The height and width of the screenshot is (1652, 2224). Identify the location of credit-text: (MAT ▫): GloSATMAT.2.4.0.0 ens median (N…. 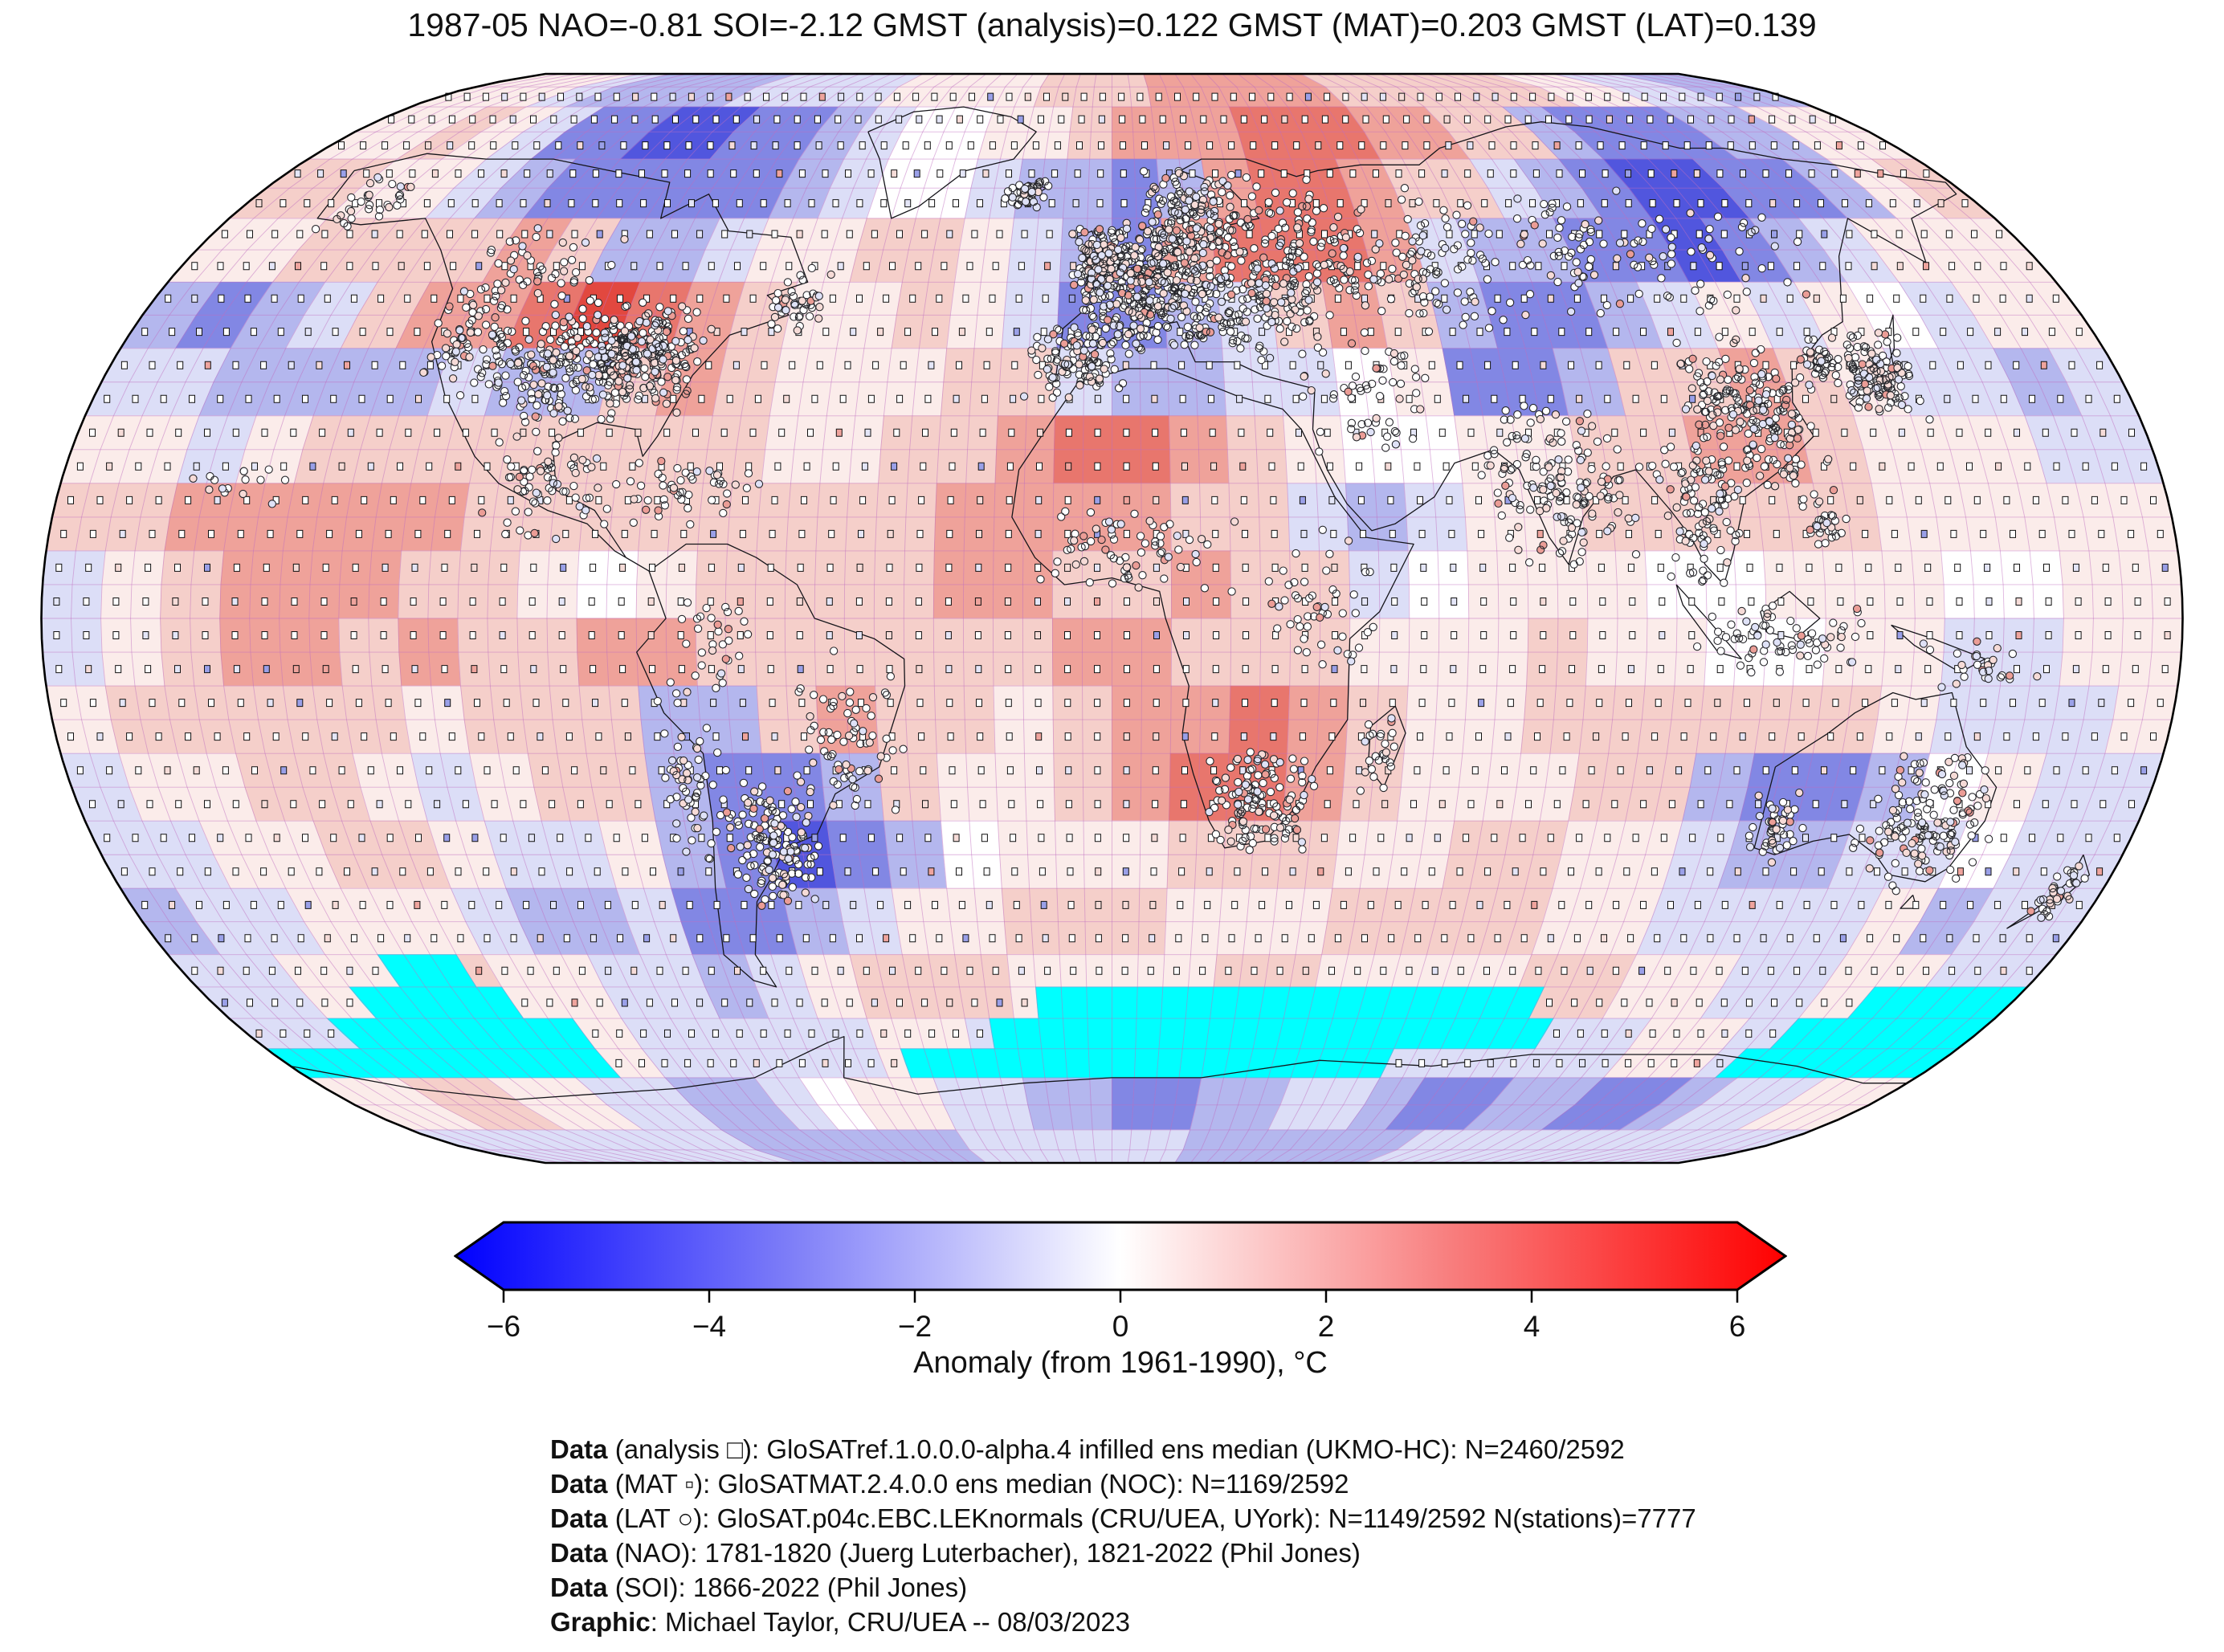
(978, 1484).